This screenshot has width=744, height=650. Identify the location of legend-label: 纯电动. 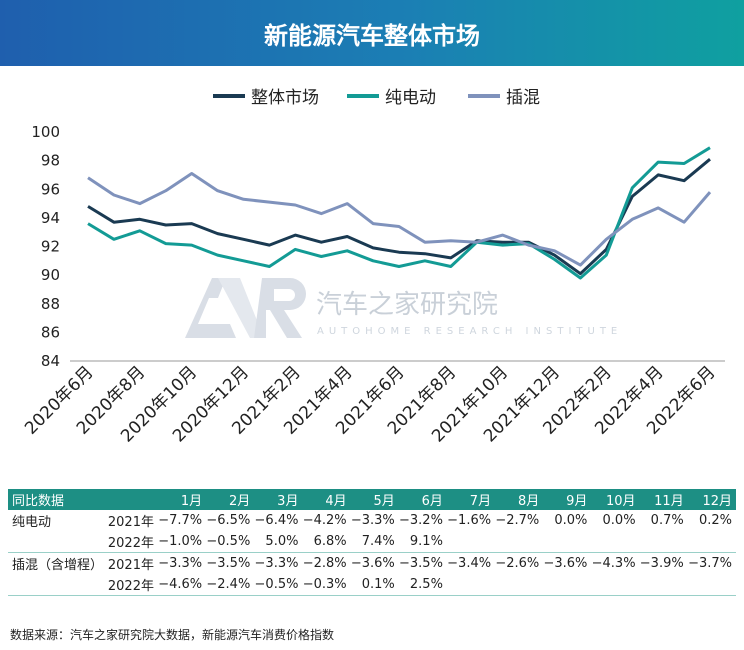
(410, 98).